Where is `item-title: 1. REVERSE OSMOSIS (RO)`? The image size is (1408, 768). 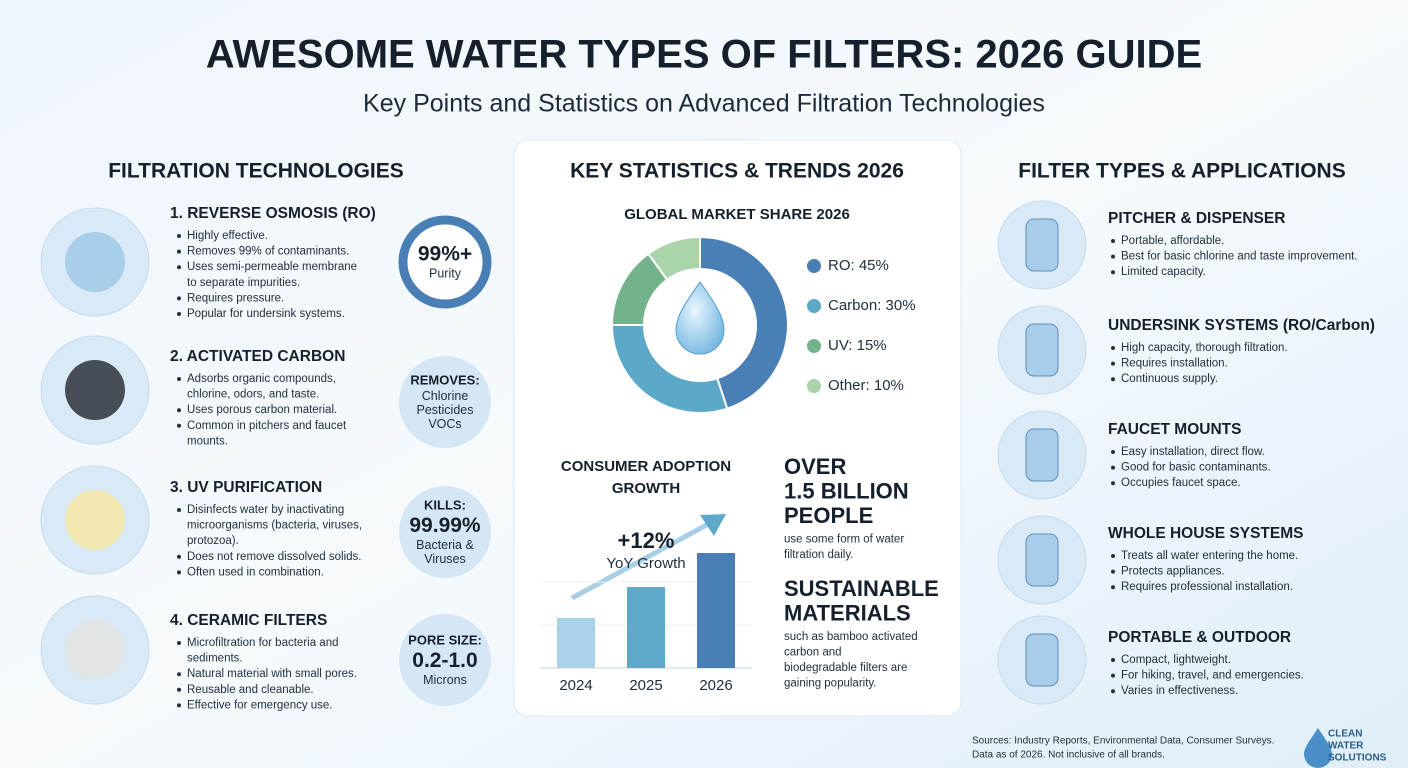 item-title: 1. REVERSE OSMOSIS (RO) is located at coordinates (273, 213).